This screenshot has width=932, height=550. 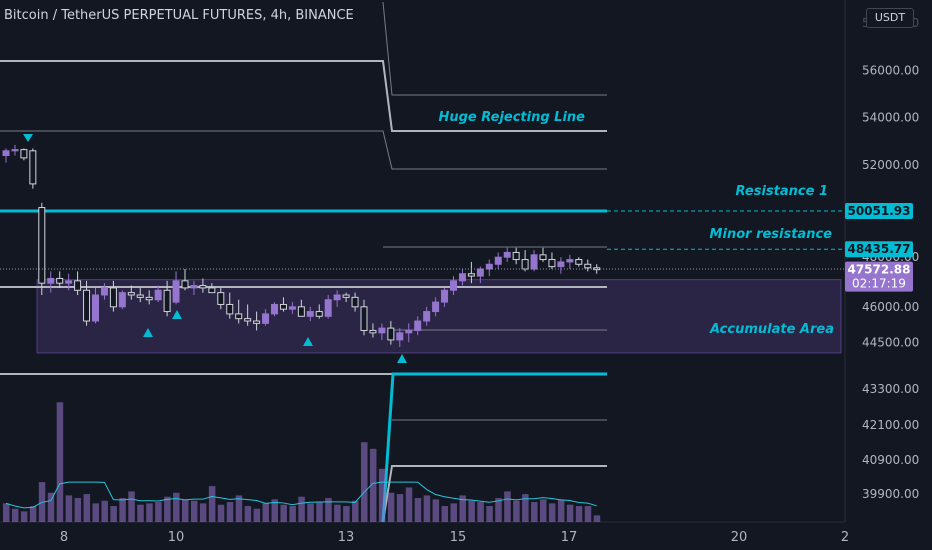 What do you see at coordinates (308, 341) in the screenshot?
I see `buy-signal-marker` at bounding box center [308, 341].